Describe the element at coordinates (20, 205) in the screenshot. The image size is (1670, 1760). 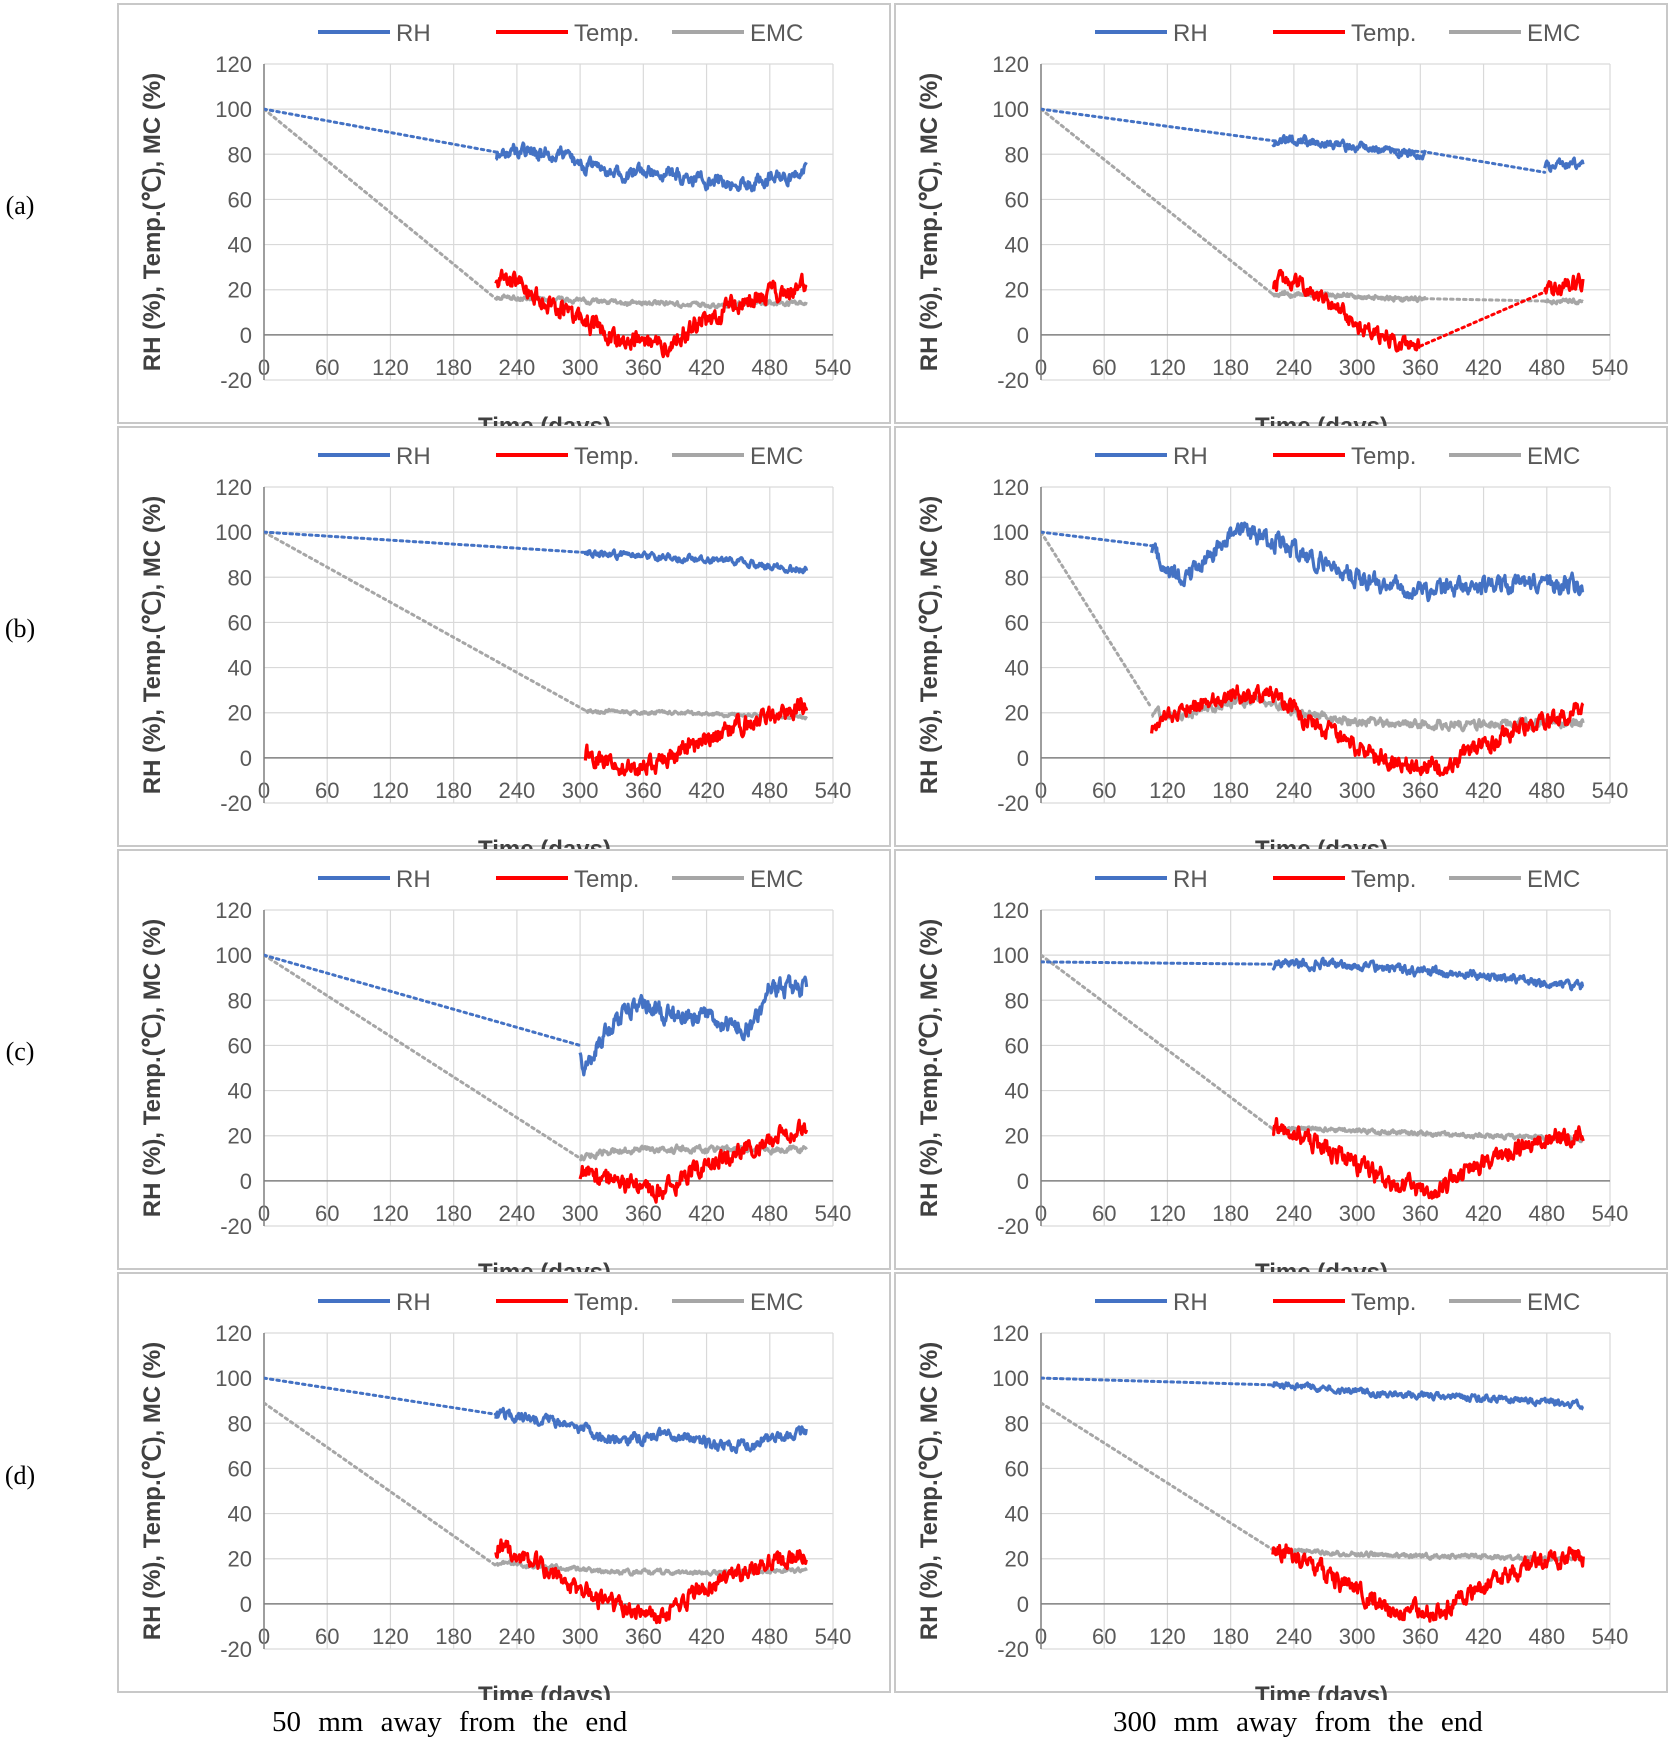
I see `row-label-a: (a)` at that location.